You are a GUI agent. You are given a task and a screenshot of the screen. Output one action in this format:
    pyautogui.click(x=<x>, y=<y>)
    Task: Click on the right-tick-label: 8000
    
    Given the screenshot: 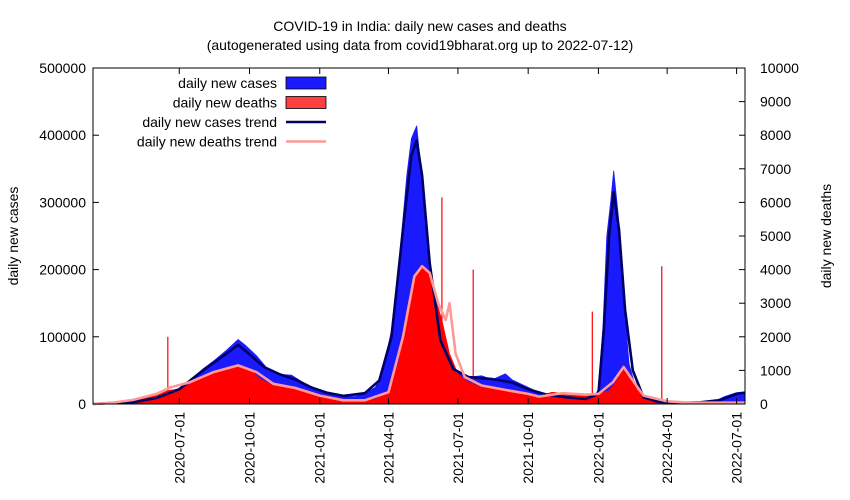 What is the action you would take?
    pyautogui.click(x=775, y=135)
    